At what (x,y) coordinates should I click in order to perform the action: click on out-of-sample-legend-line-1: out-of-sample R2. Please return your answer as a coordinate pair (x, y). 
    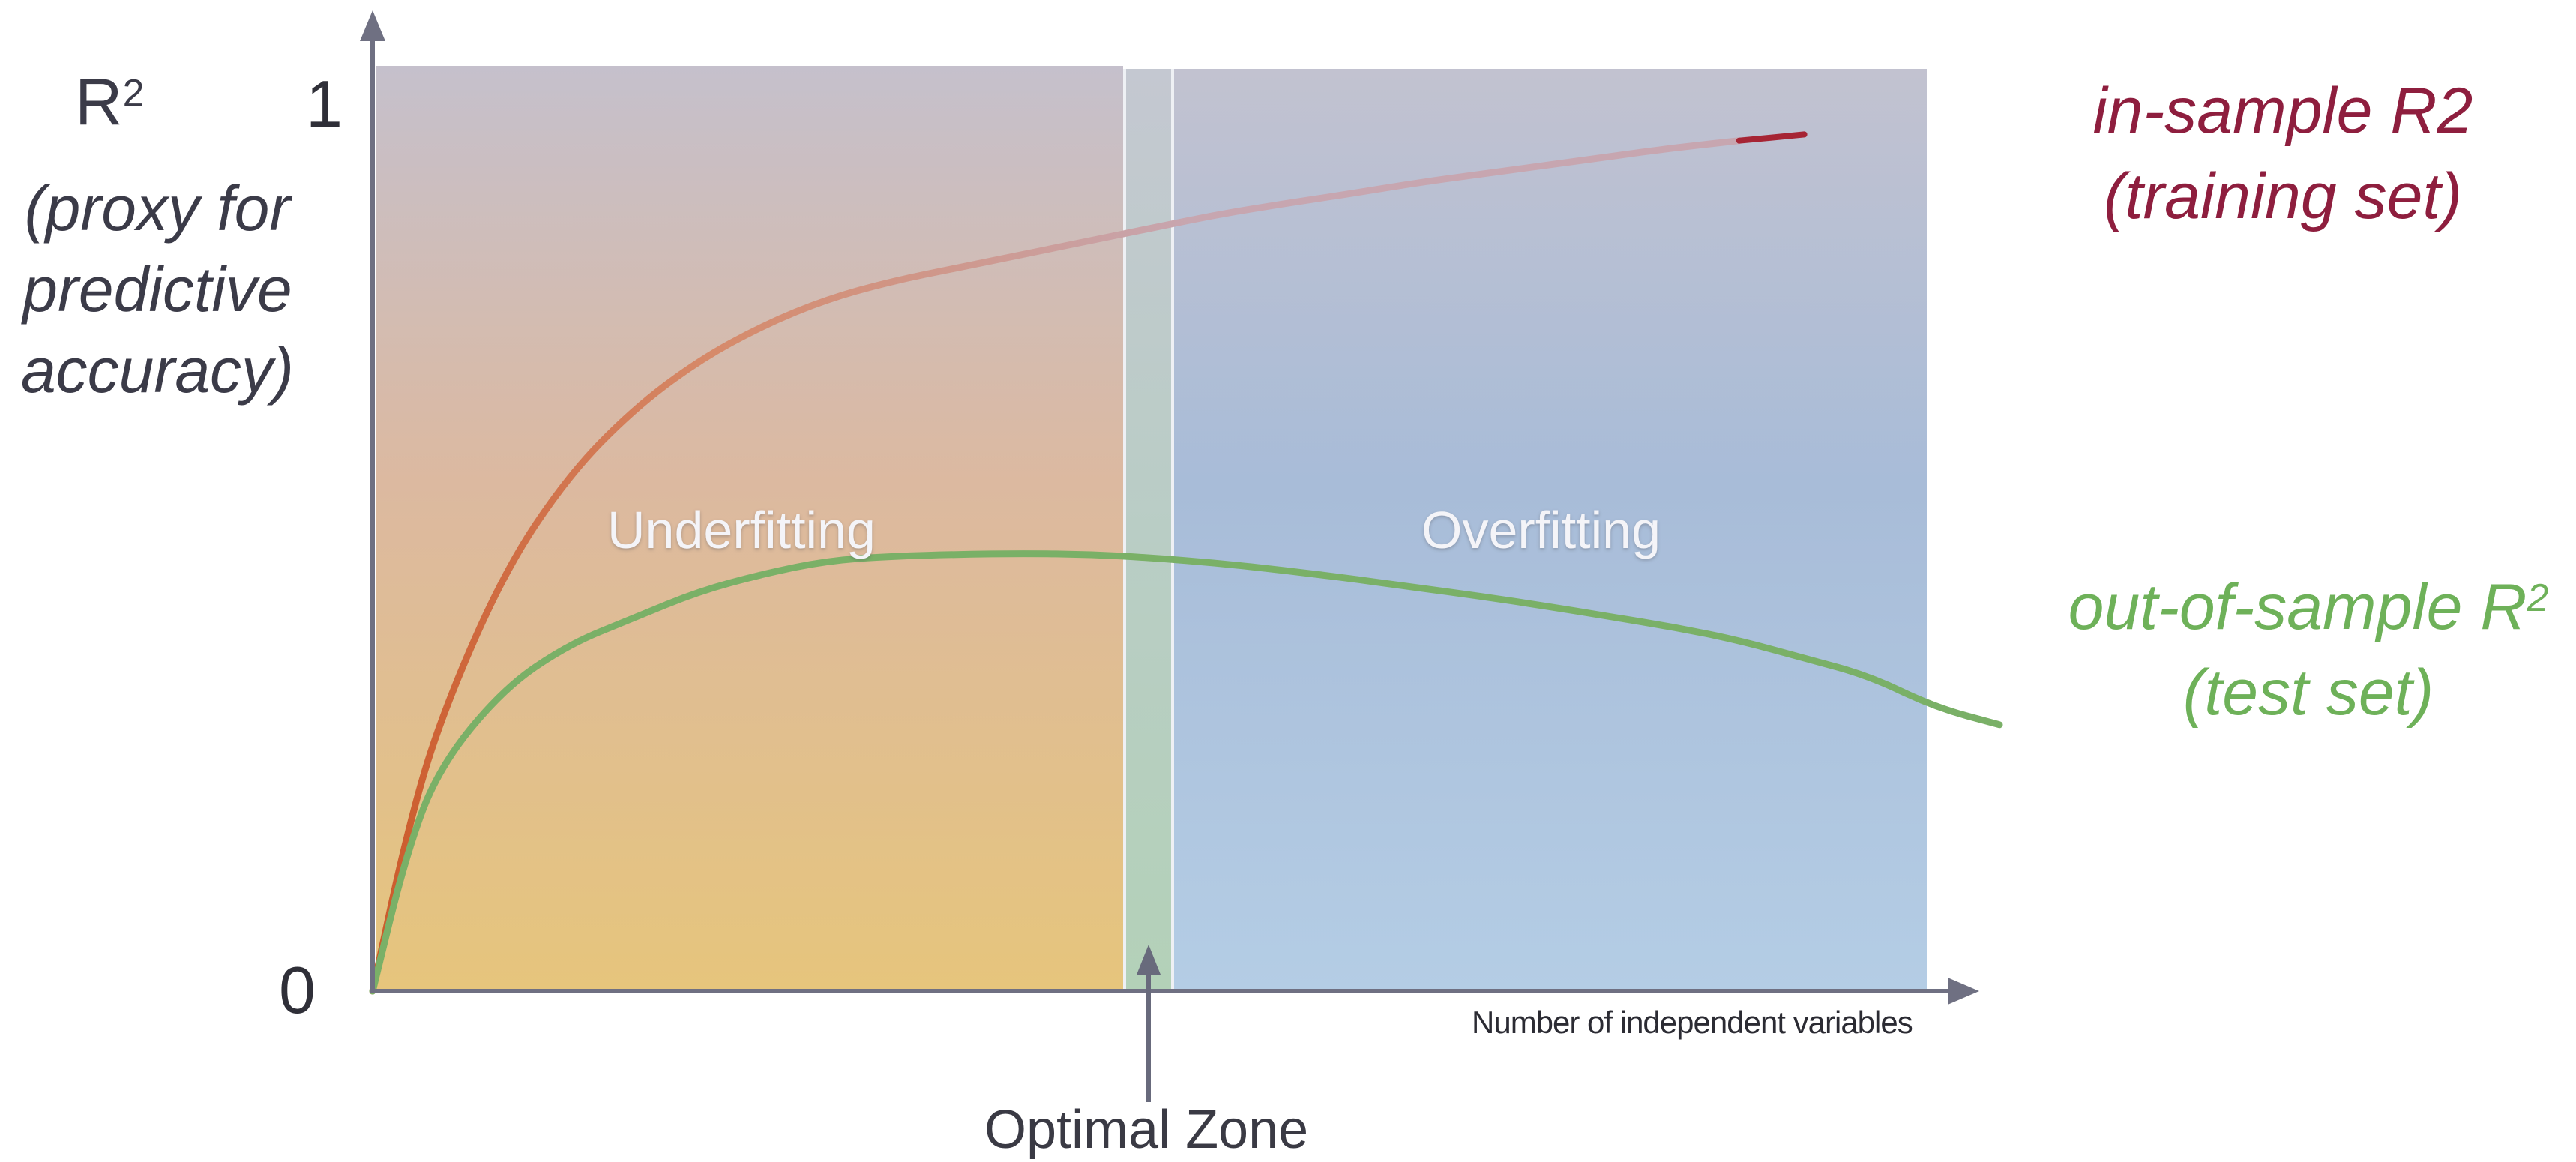
    Looking at the image, I should click on (2308, 607).